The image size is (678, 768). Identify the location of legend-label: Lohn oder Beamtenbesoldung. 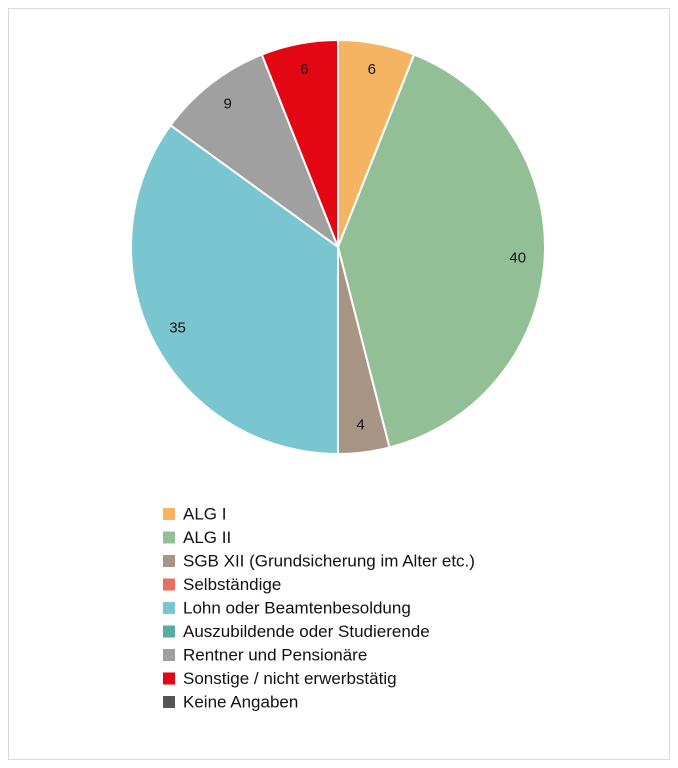
(297, 607).